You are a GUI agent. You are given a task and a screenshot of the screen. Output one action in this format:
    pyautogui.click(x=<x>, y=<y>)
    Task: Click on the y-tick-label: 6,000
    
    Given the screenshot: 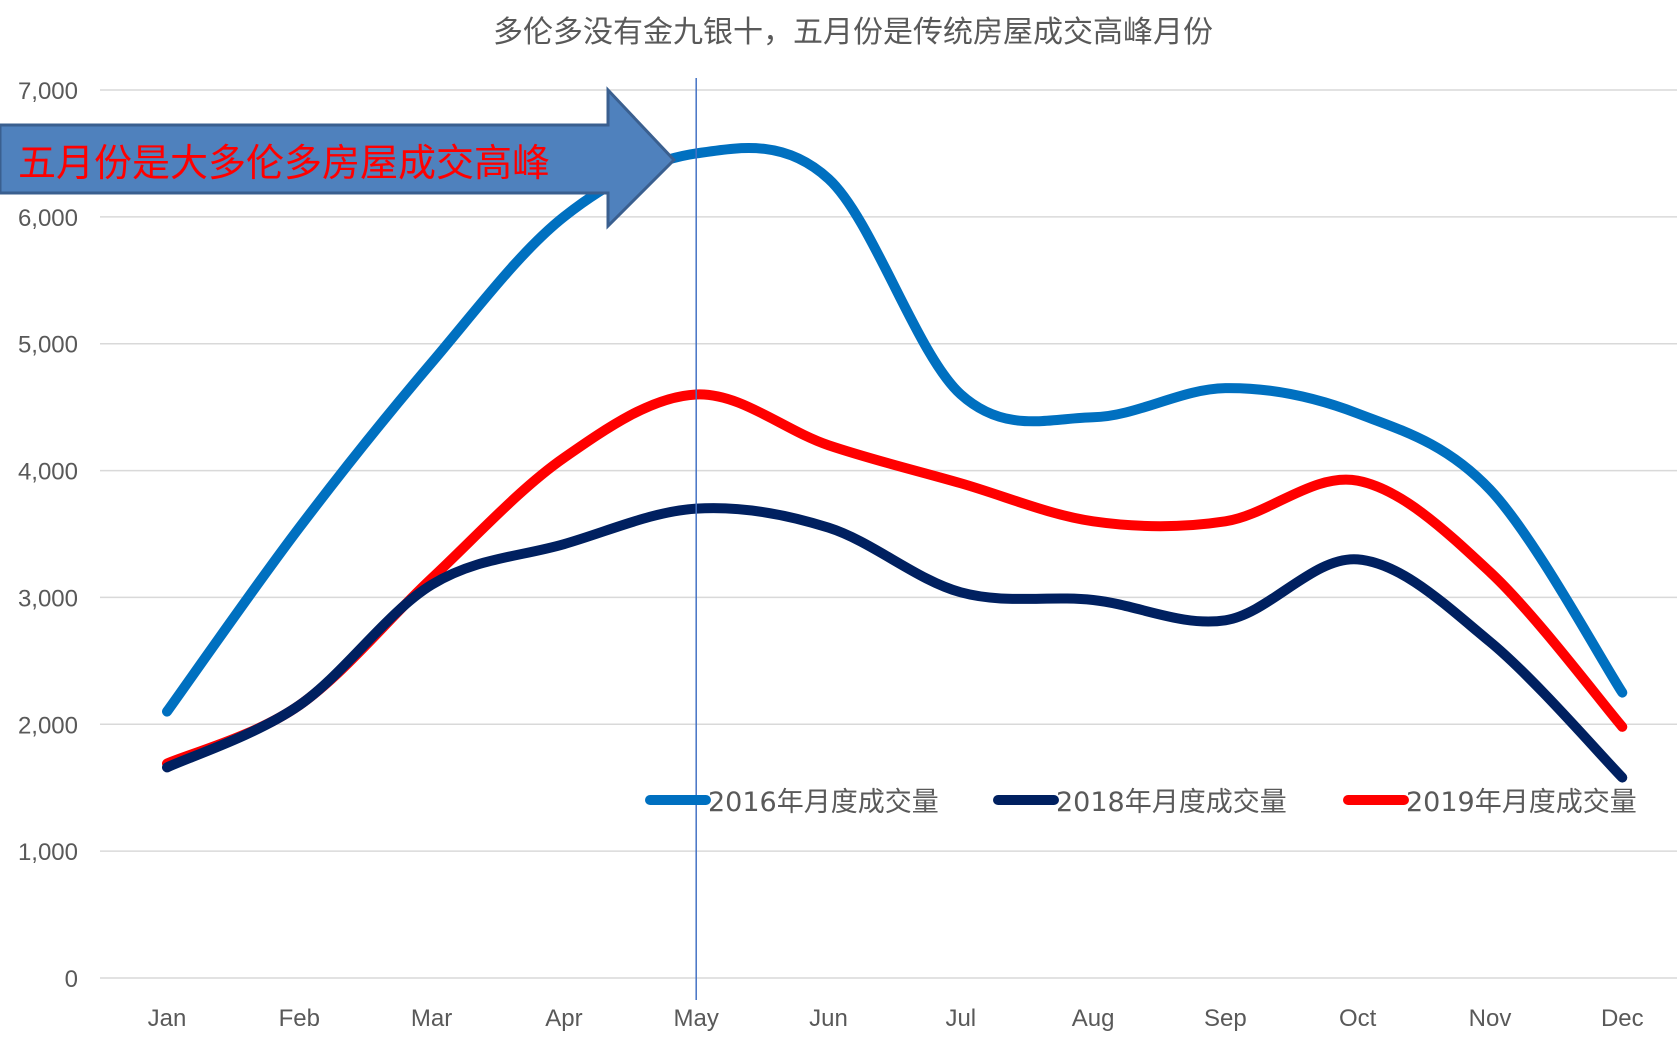 What is the action you would take?
    pyautogui.click(x=48, y=218)
    